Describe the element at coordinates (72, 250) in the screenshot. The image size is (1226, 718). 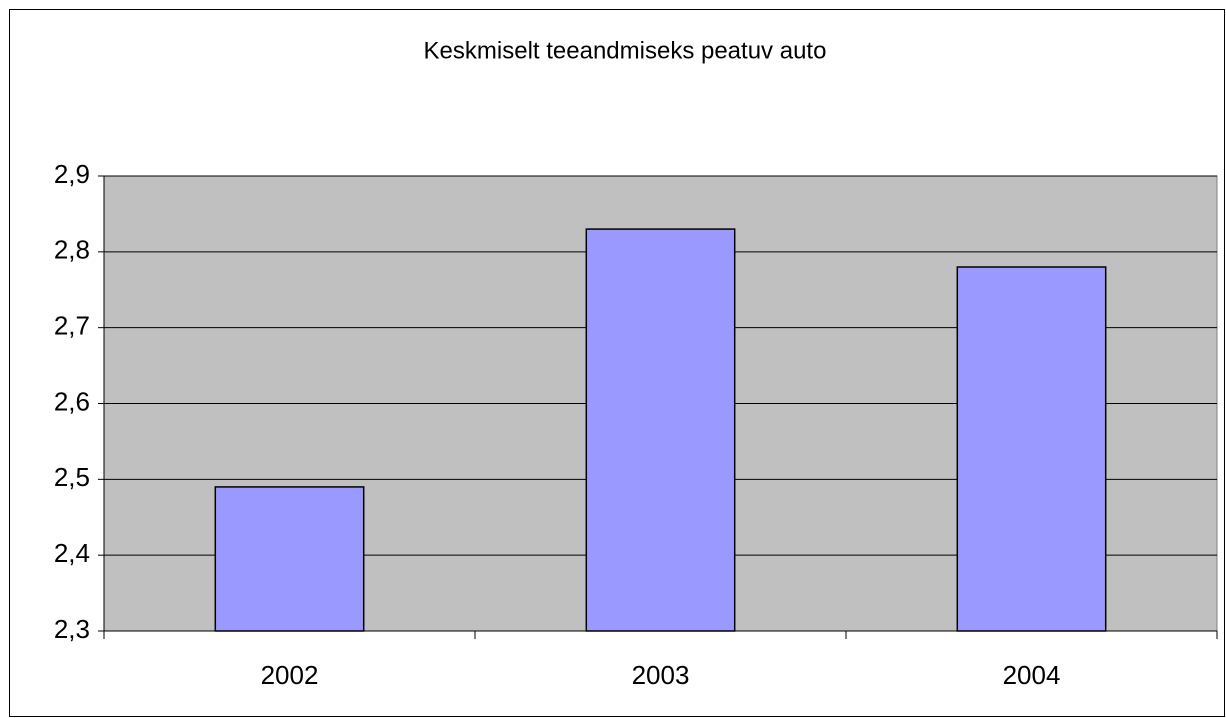
I see `y-tick-label: 2,8` at that location.